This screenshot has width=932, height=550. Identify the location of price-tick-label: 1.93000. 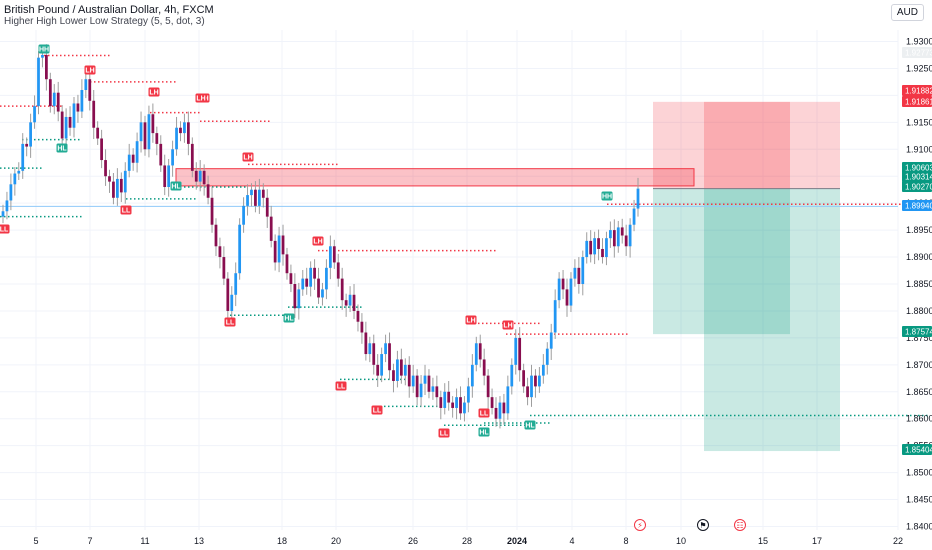
(919, 42).